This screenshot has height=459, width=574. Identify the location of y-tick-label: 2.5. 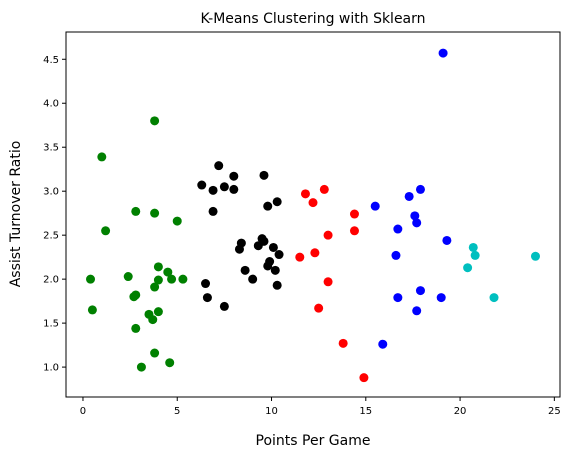
(51, 236).